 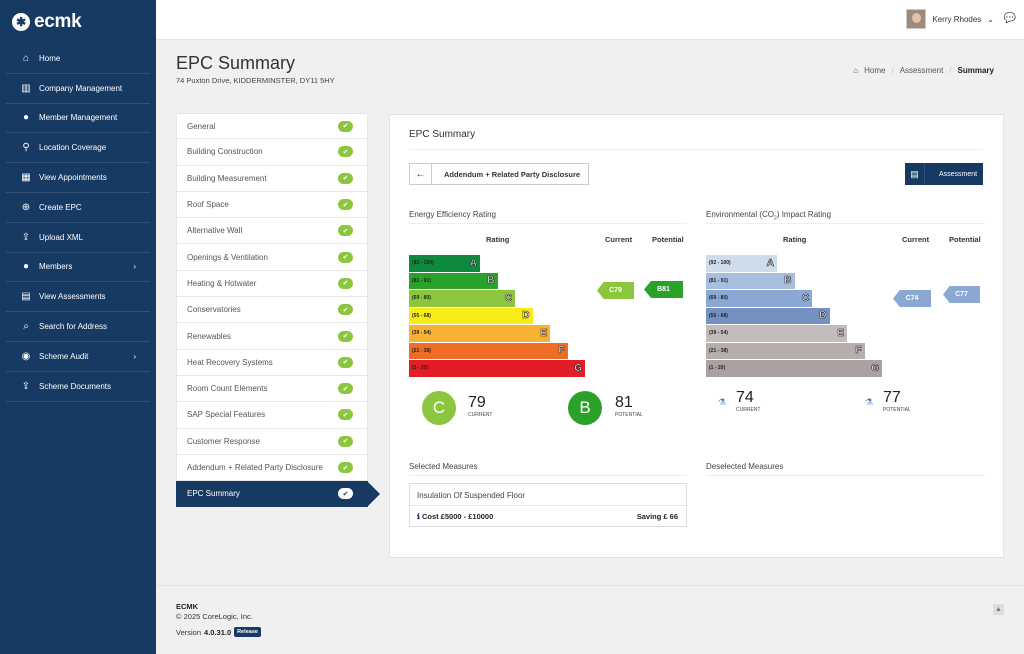 What do you see at coordinates (215, 231) in the screenshot?
I see `step-label: Alternative Wall` at bounding box center [215, 231].